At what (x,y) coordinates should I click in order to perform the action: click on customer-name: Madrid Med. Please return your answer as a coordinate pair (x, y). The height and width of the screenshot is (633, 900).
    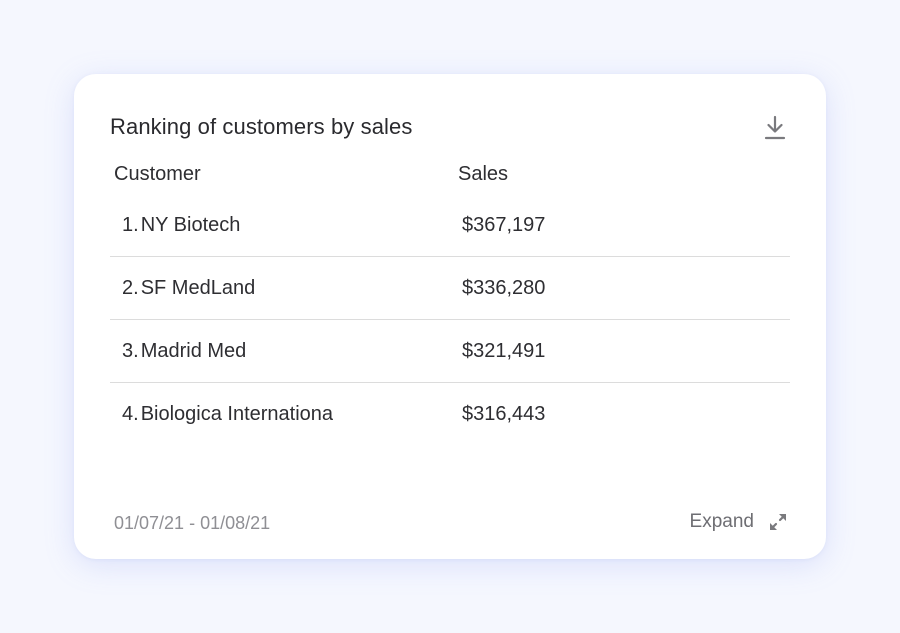
    Looking at the image, I should click on (193, 350).